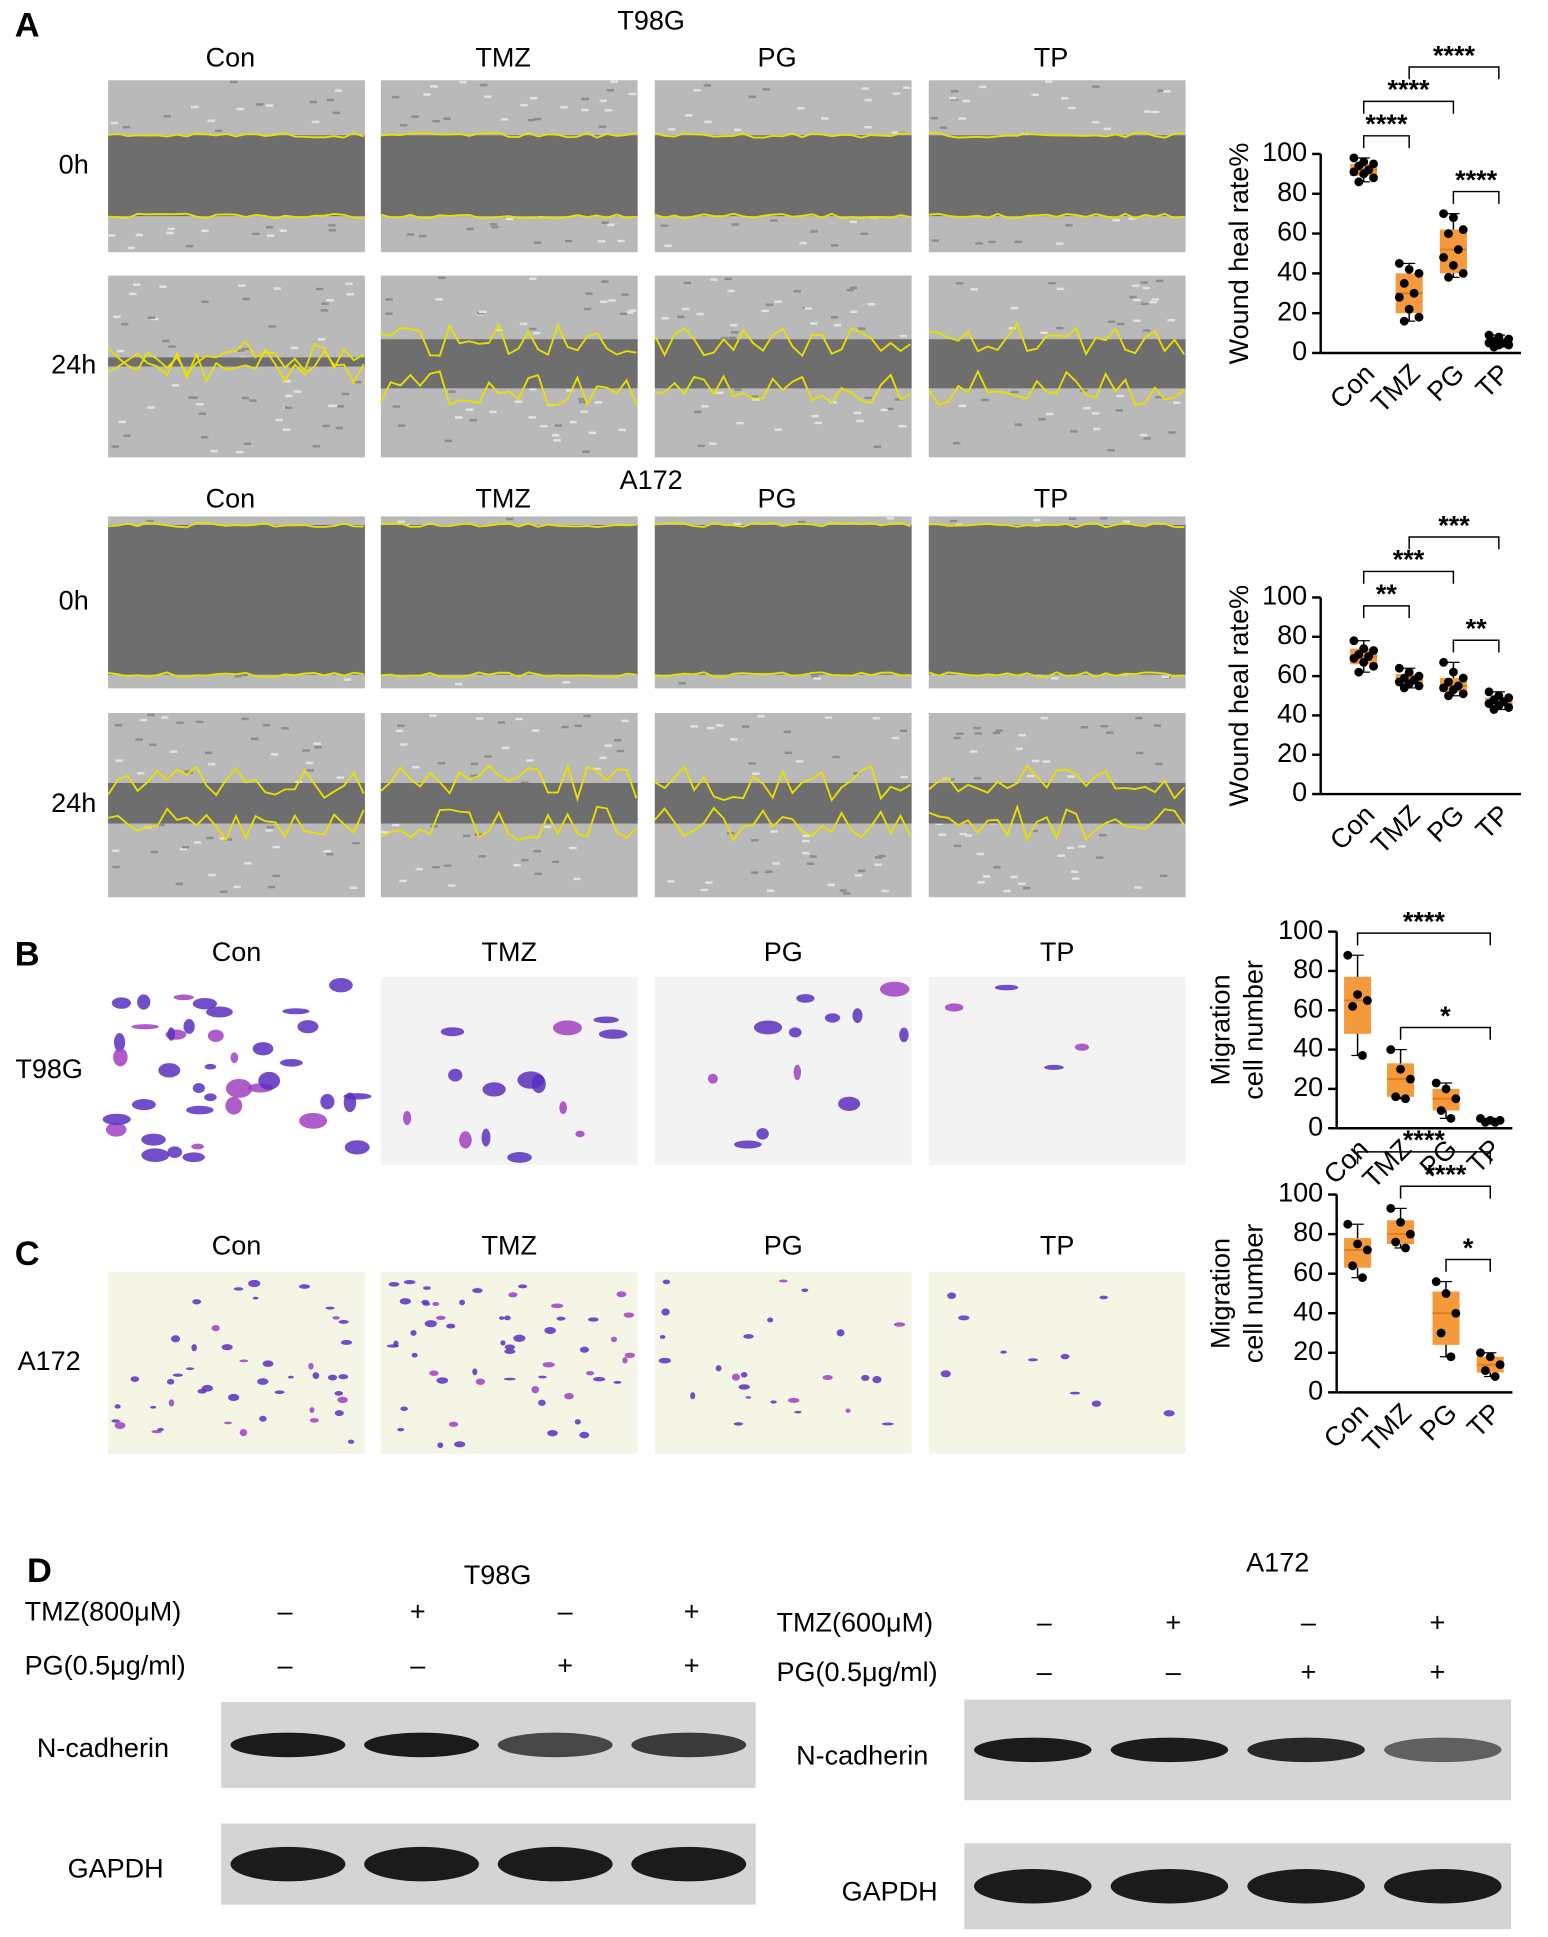 The width and height of the screenshot is (1548, 1937). What do you see at coordinates (1484, 1156) in the screenshot?
I see `x-tick-label: TP` at bounding box center [1484, 1156].